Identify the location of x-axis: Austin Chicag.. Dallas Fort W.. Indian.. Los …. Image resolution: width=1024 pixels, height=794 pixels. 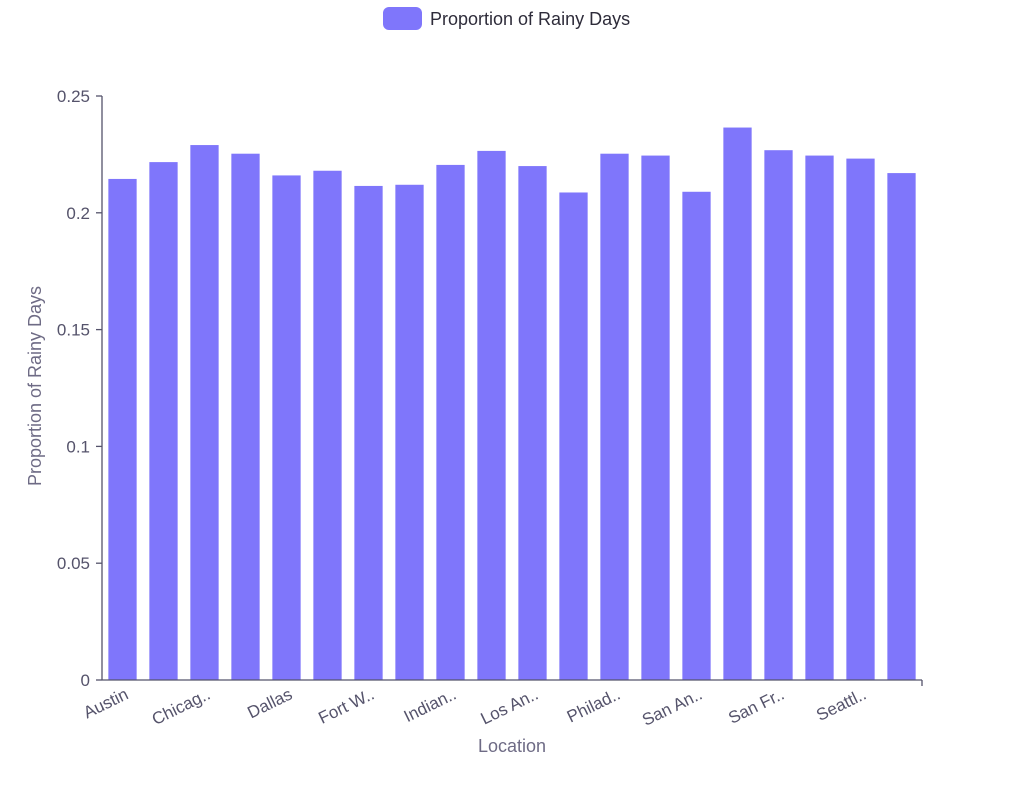
(501, 704).